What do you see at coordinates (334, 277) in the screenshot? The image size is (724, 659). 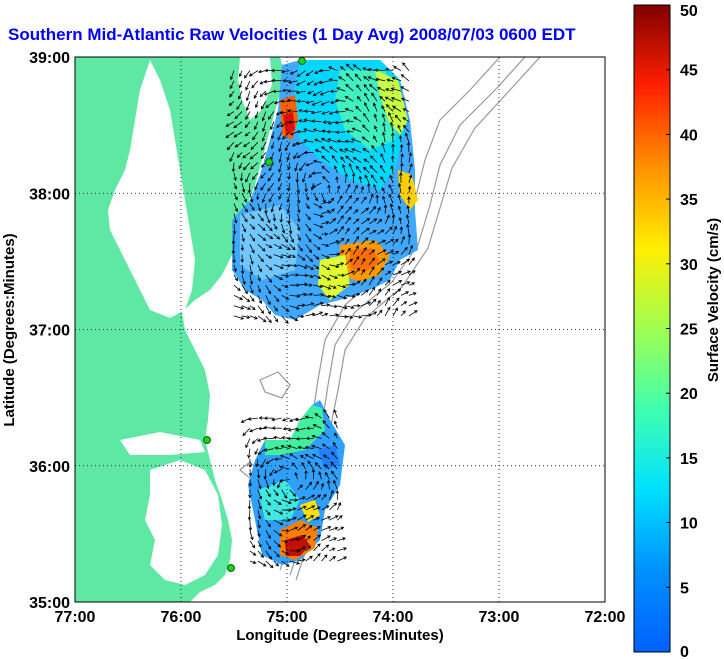 I see `north-field-yellow-south` at bounding box center [334, 277].